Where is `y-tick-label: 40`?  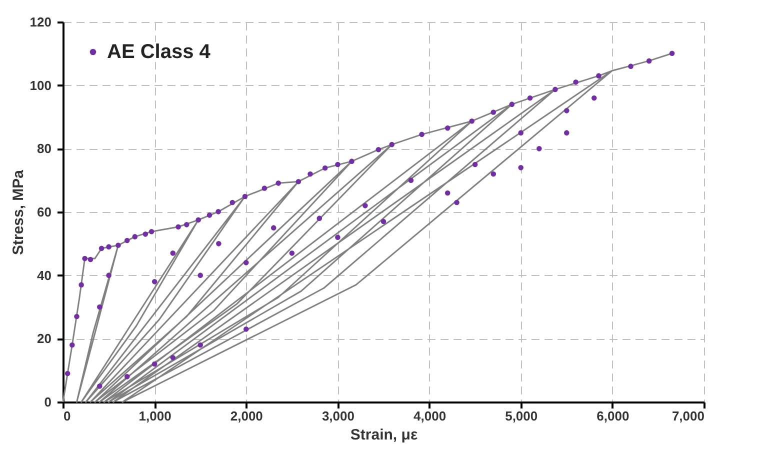 y-tick-label: 40 is located at coordinates (44, 275).